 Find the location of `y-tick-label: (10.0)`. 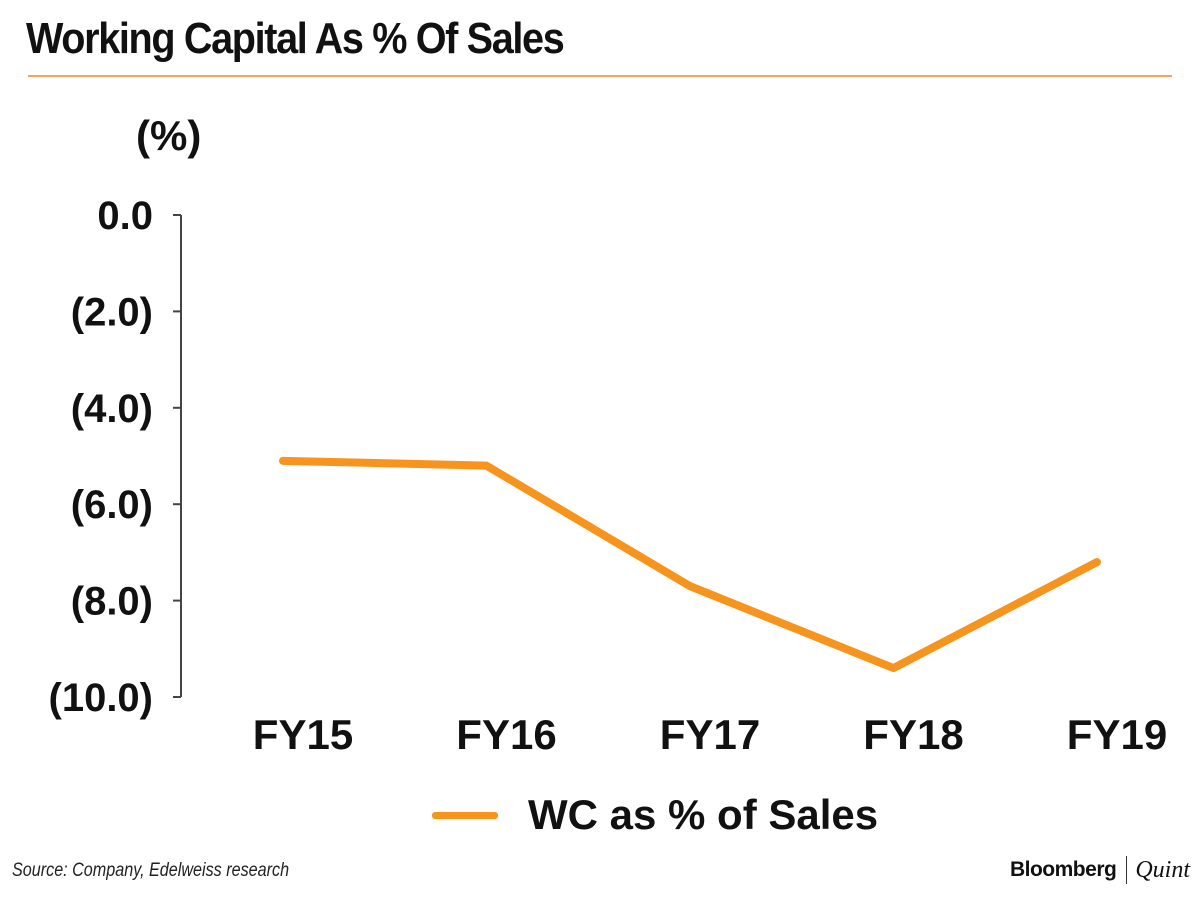

y-tick-label: (10.0) is located at coordinates (101, 698).